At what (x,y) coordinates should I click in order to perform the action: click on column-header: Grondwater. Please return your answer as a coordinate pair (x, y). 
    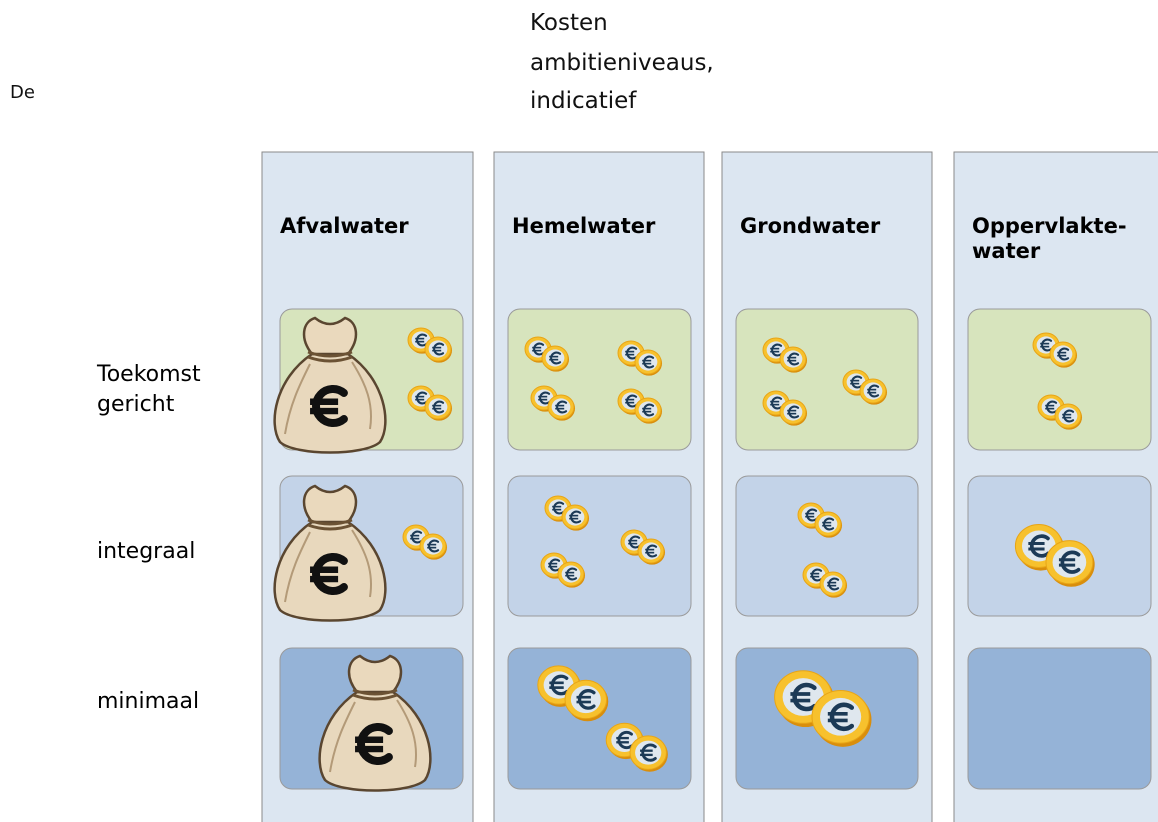
    Looking at the image, I should click on (810, 226).